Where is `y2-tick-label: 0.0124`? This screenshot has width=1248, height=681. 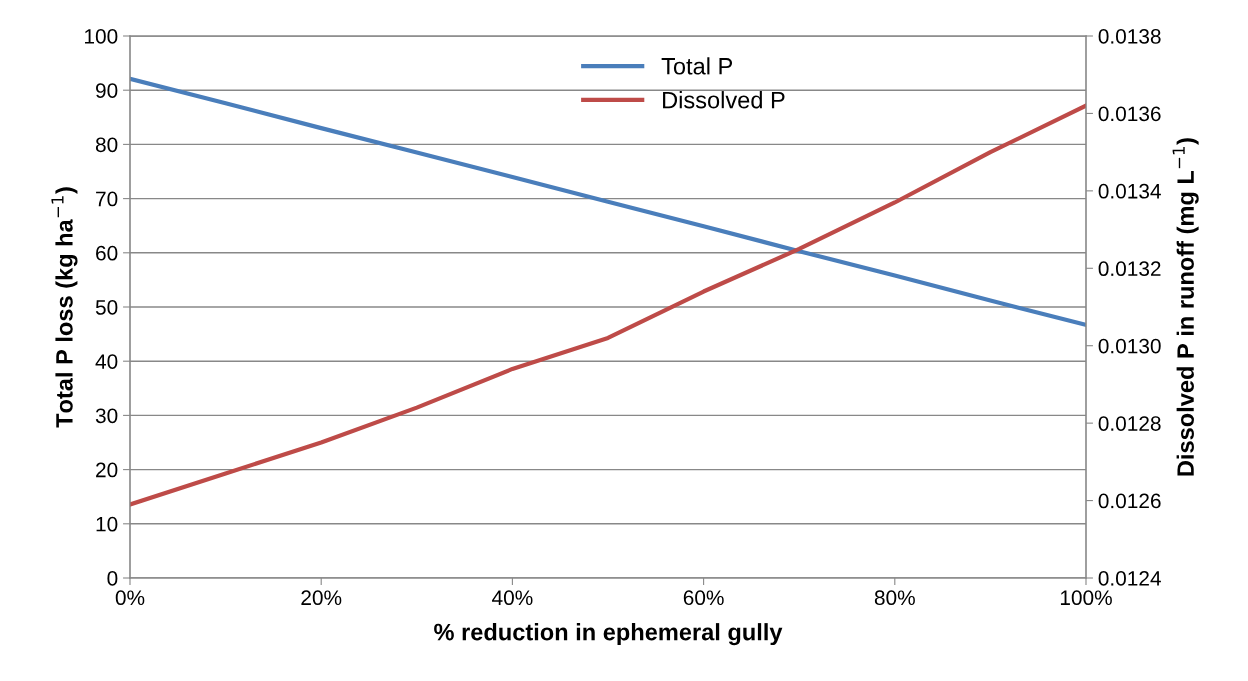
y2-tick-label: 0.0124 is located at coordinates (1129, 578).